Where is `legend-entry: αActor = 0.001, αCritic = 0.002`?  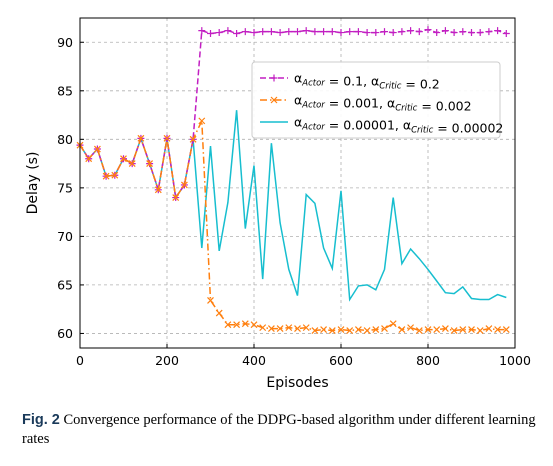
legend-entry: αActor = 0.001, αCritic = 0.002 is located at coordinates (366, 103).